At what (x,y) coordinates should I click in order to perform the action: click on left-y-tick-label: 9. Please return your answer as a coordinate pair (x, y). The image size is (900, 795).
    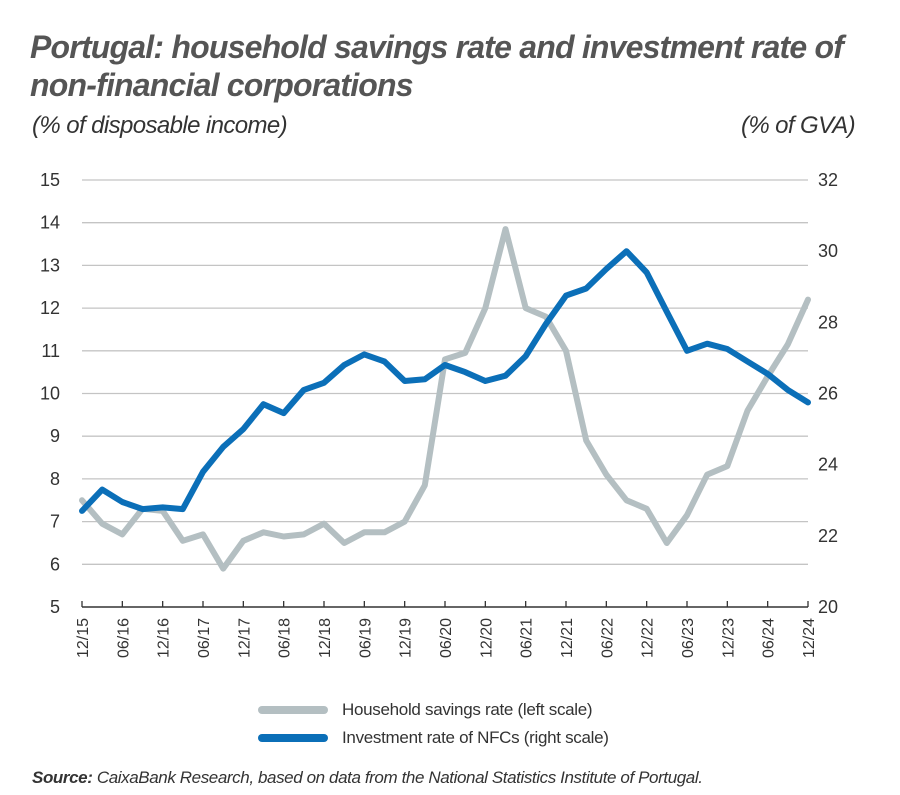
    Looking at the image, I should click on (55, 436).